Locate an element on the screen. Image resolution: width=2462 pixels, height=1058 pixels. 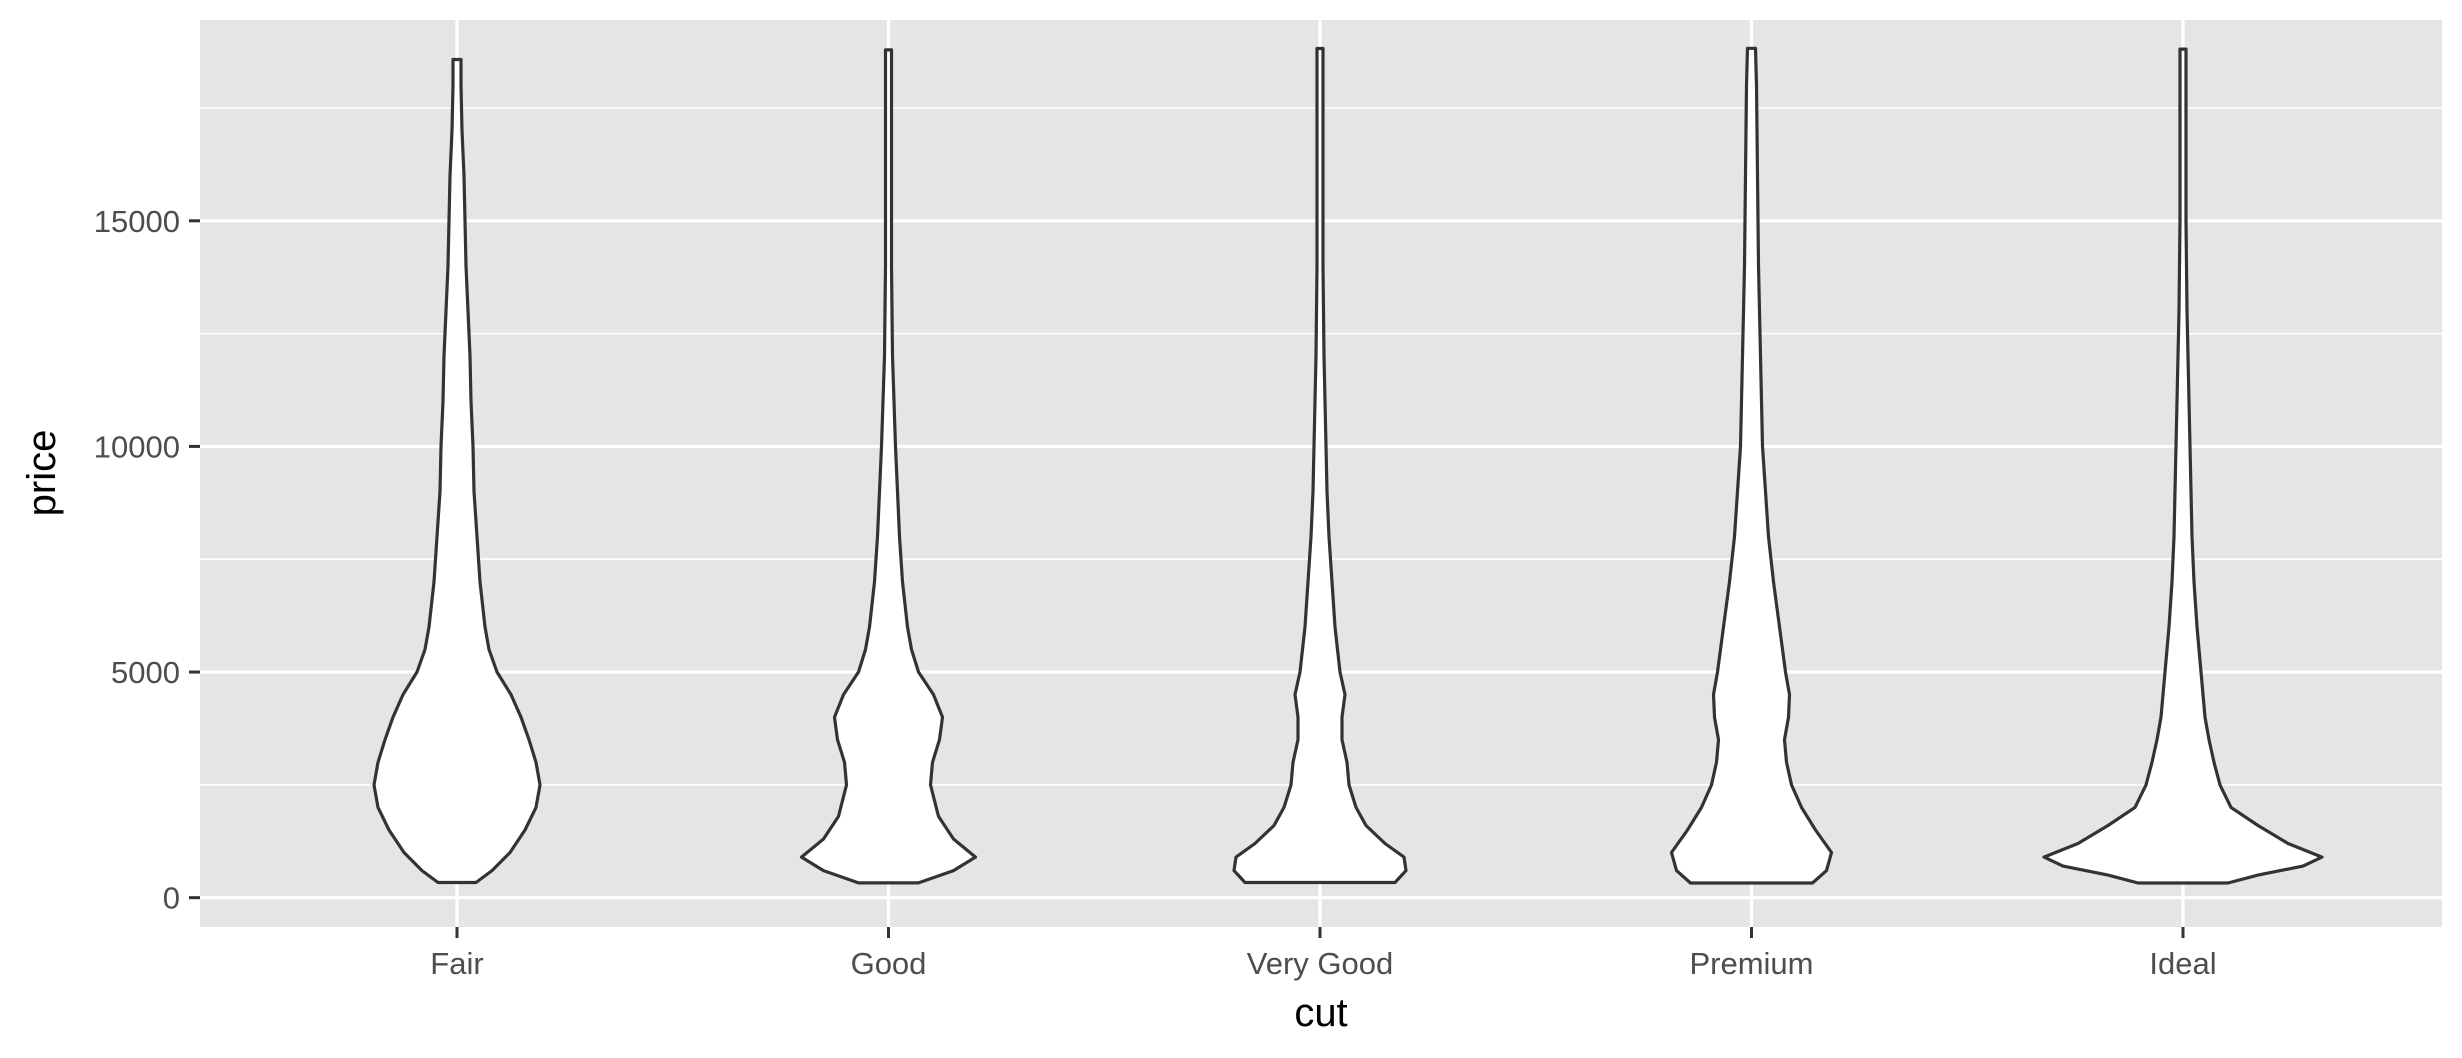
y-axis: 0 5000 10000 15000 is located at coordinates (147, 560).